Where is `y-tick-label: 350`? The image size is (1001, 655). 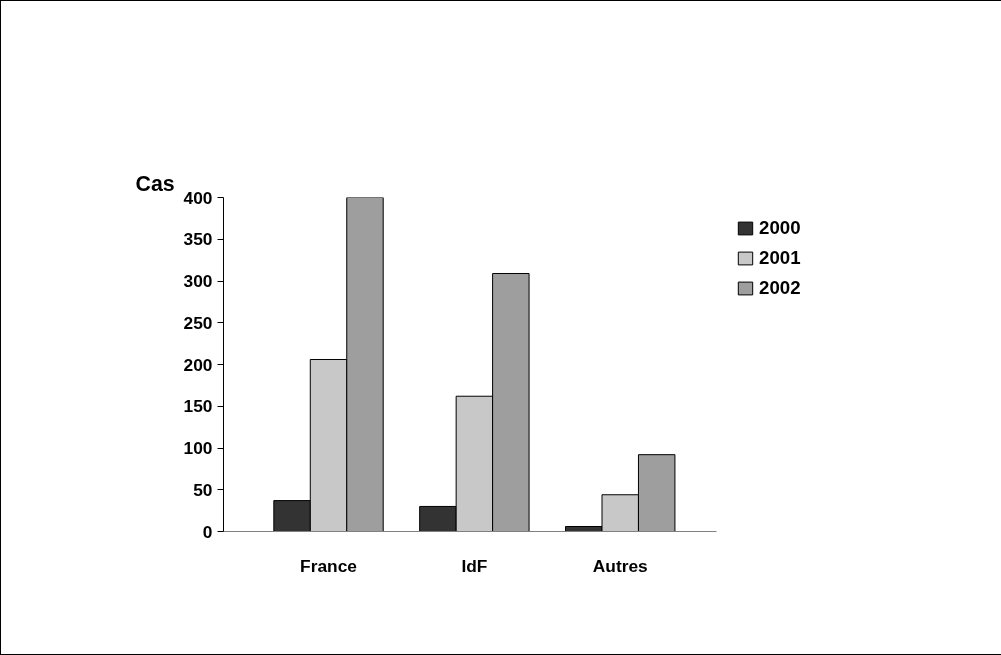
y-tick-label: 350 is located at coordinates (198, 239).